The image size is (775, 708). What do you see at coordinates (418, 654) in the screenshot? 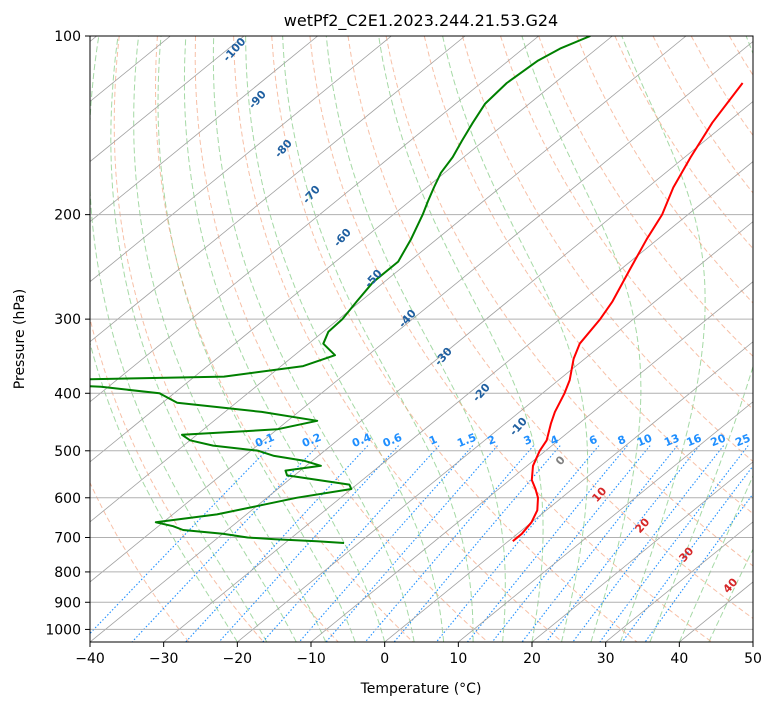
I see `x-axis: −40 −30 −20 −10 0 10 20 30 40 50` at bounding box center [418, 654].